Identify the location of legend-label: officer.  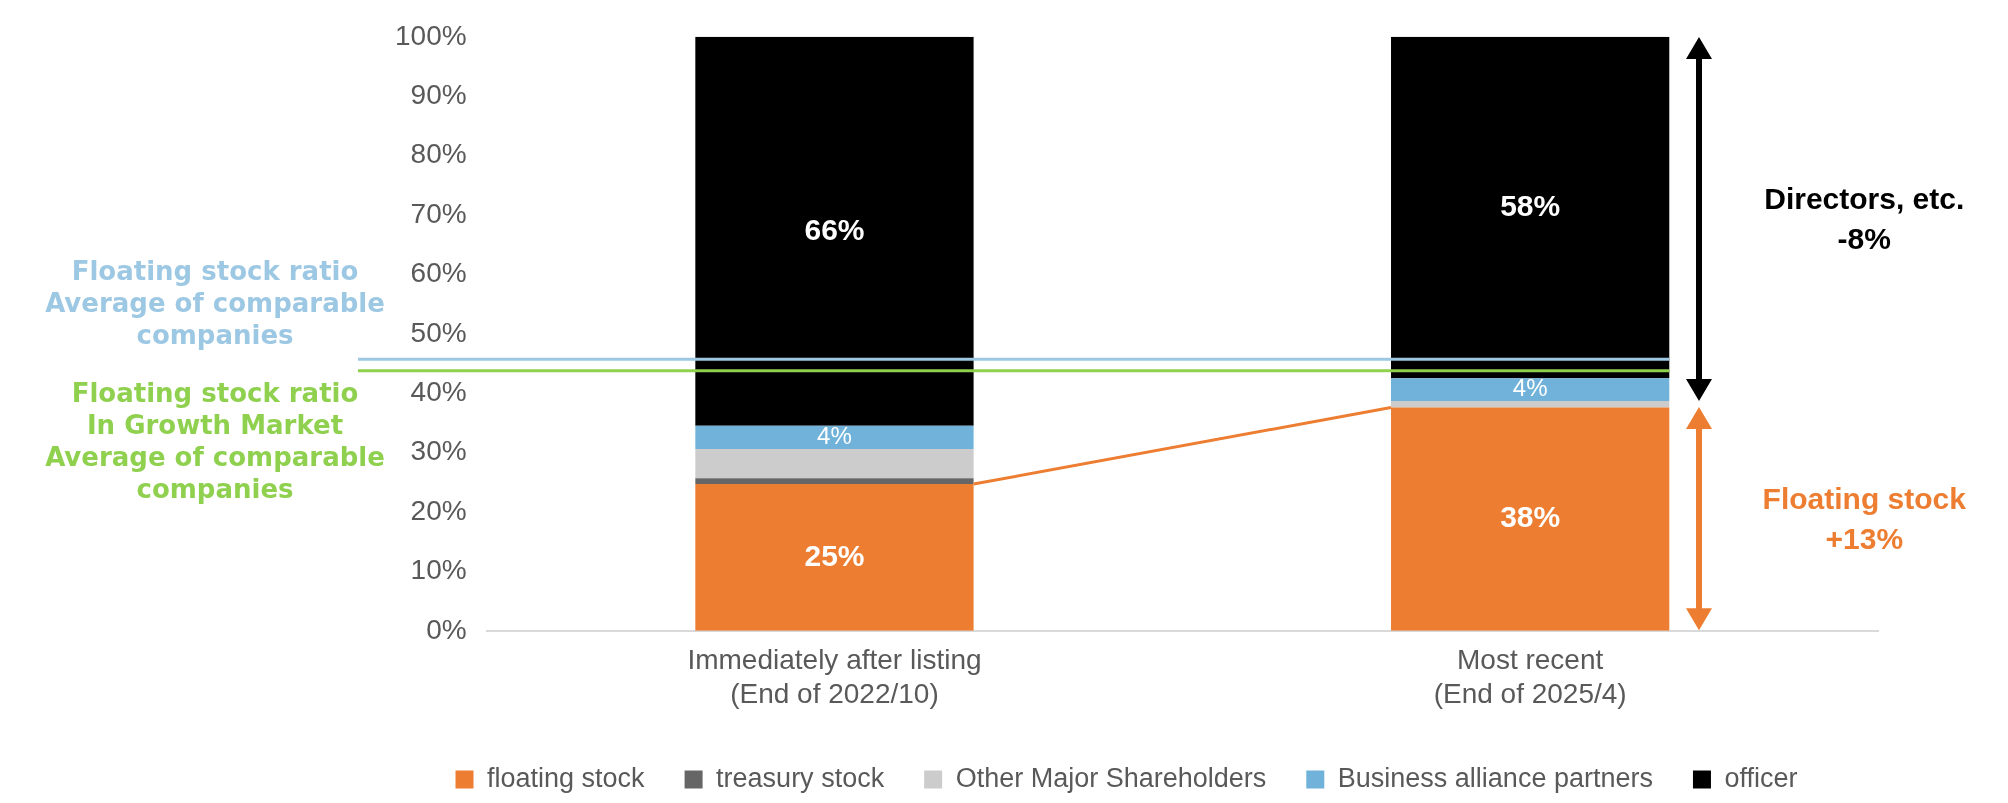
(1761, 777).